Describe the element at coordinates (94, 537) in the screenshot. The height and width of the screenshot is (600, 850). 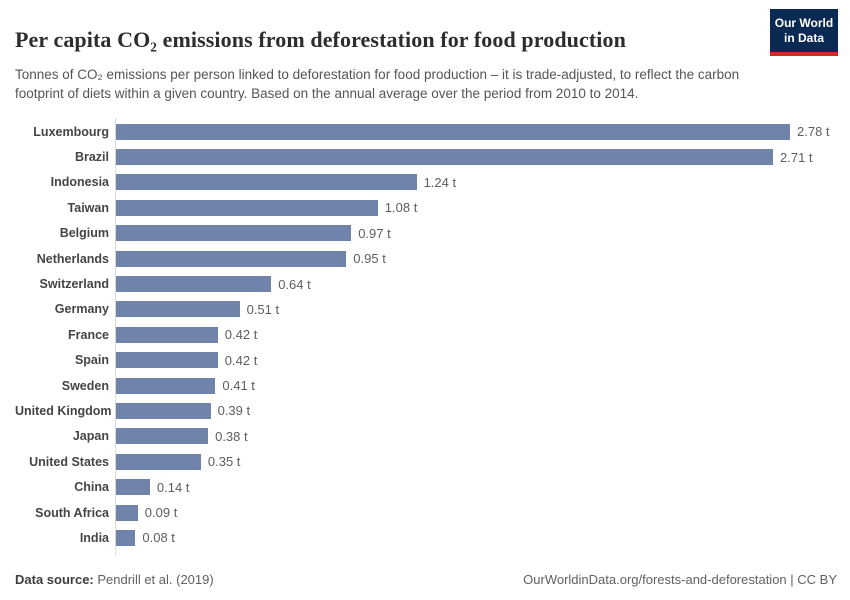
I see `country-label: India` at that location.